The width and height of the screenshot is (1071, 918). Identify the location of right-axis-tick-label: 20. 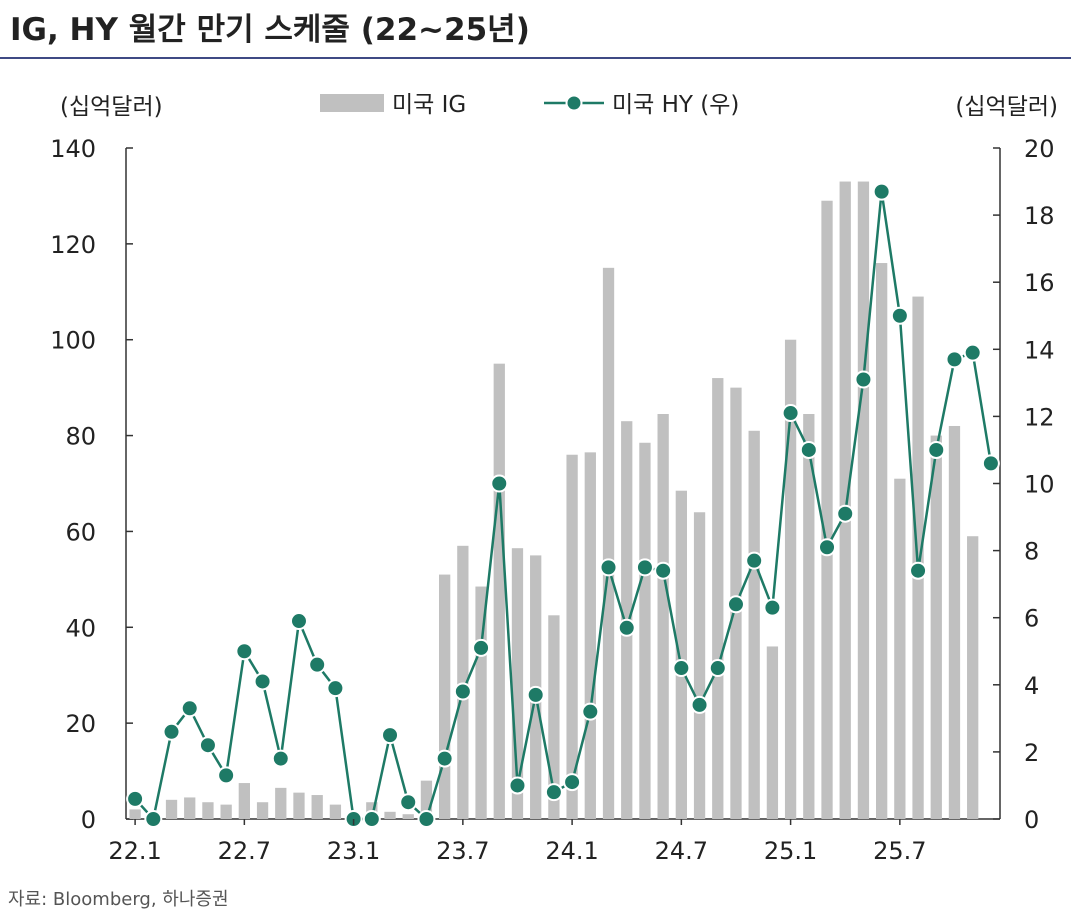
(1039, 149).